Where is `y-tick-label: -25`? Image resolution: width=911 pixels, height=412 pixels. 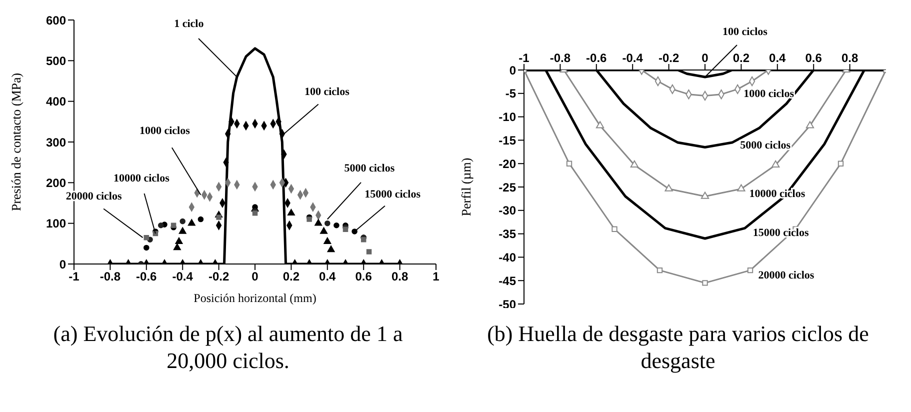
y-tick-label: -25 is located at coordinates (507, 187).